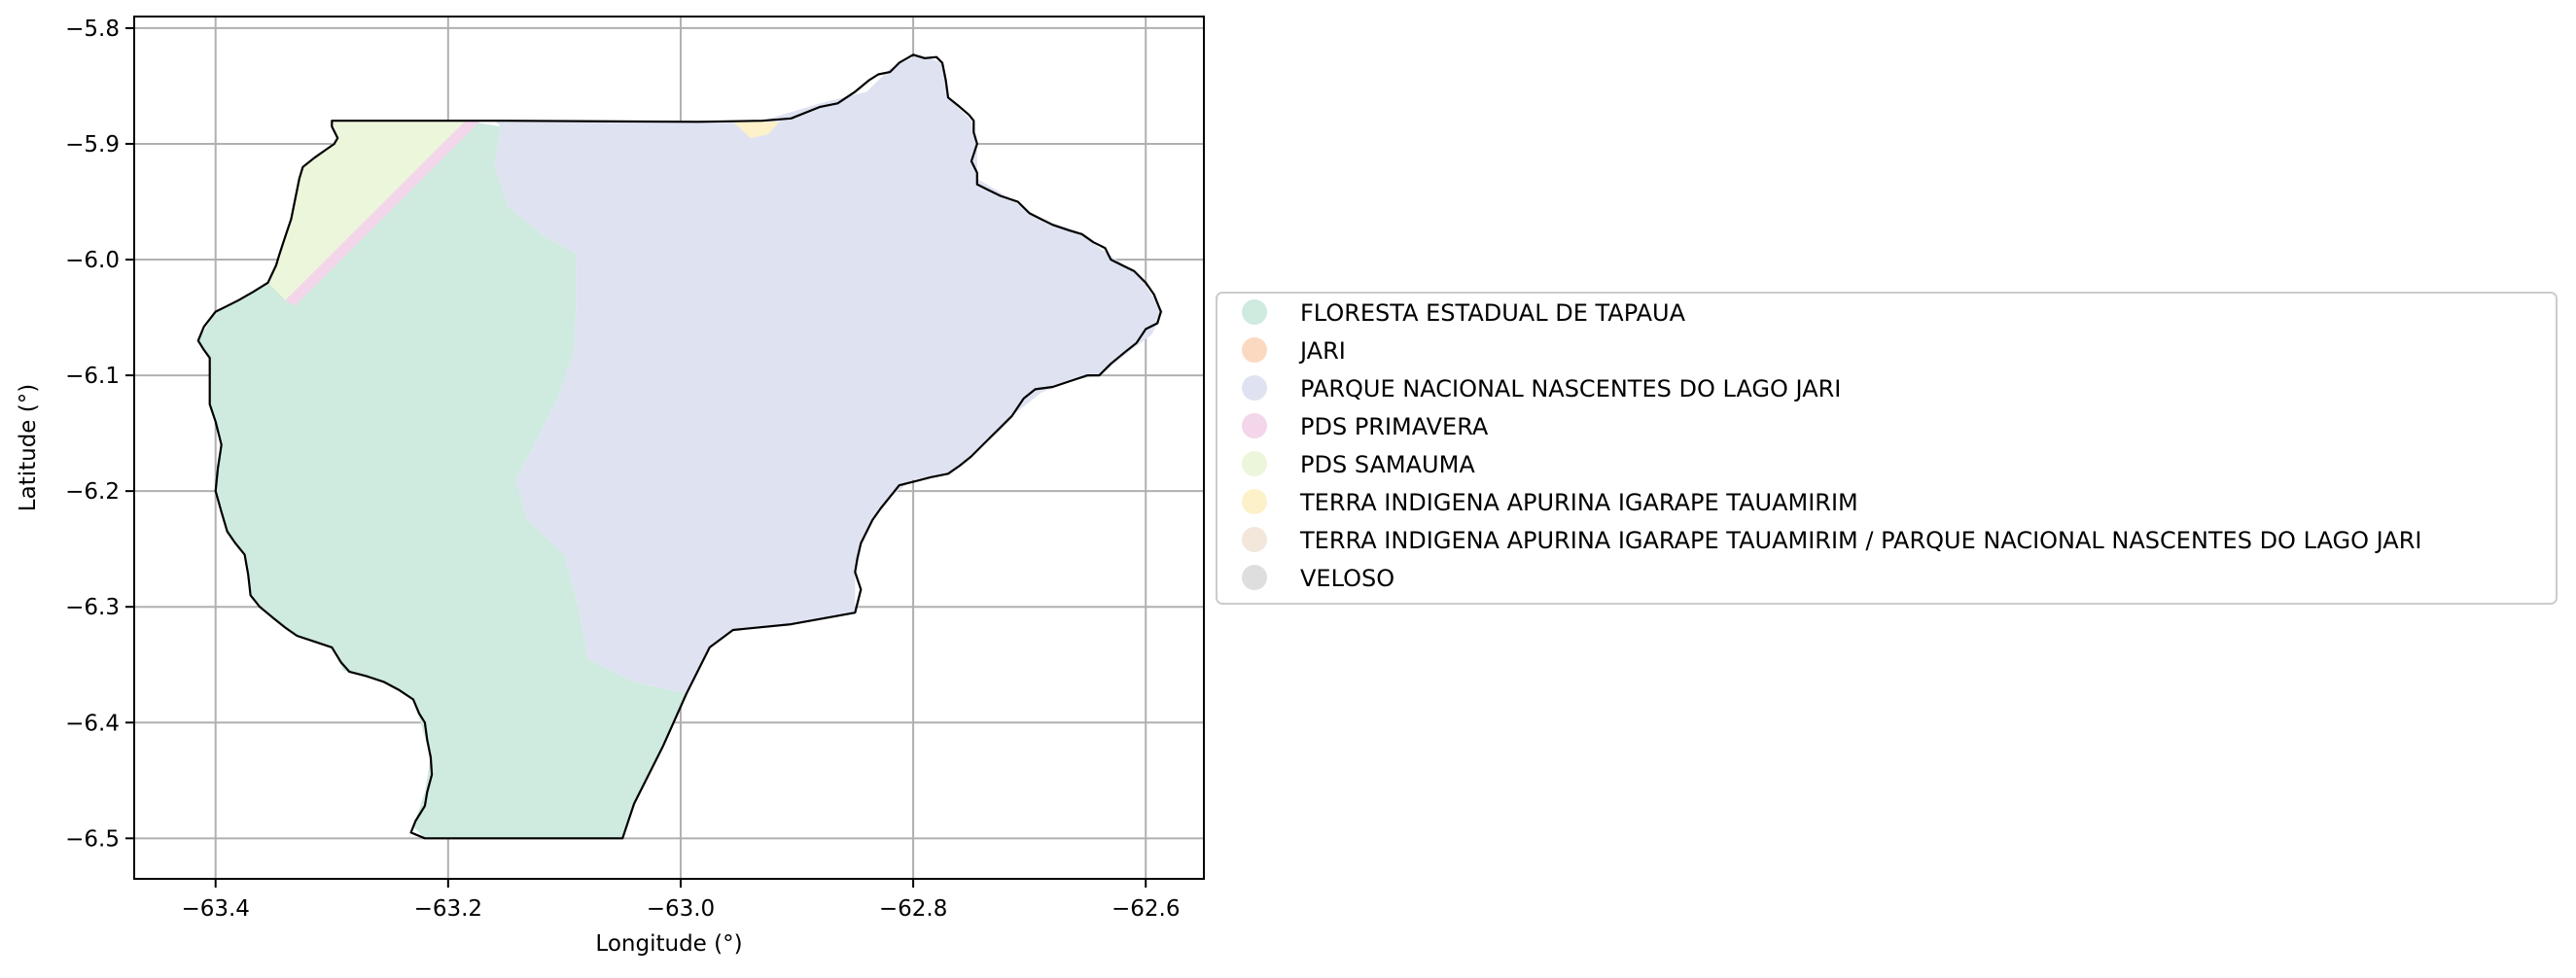 This screenshot has width=2576, height=978. What do you see at coordinates (669, 944) in the screenshot?
I see `x-axis-title: Longitude (°)` at bounding box center [669, 944].